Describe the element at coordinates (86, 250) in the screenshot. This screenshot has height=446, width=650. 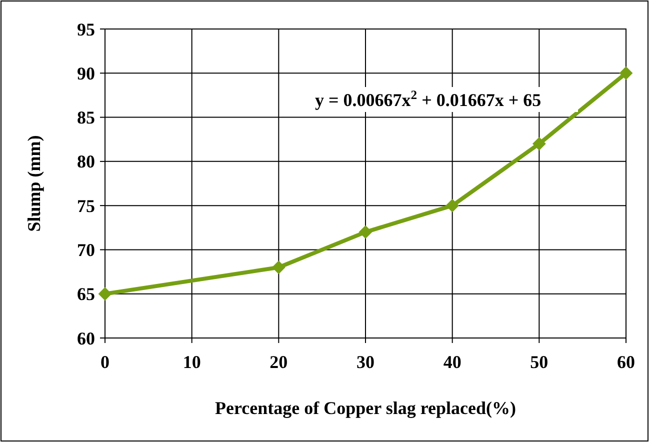
I see `y-tick-label: 70` at that location.